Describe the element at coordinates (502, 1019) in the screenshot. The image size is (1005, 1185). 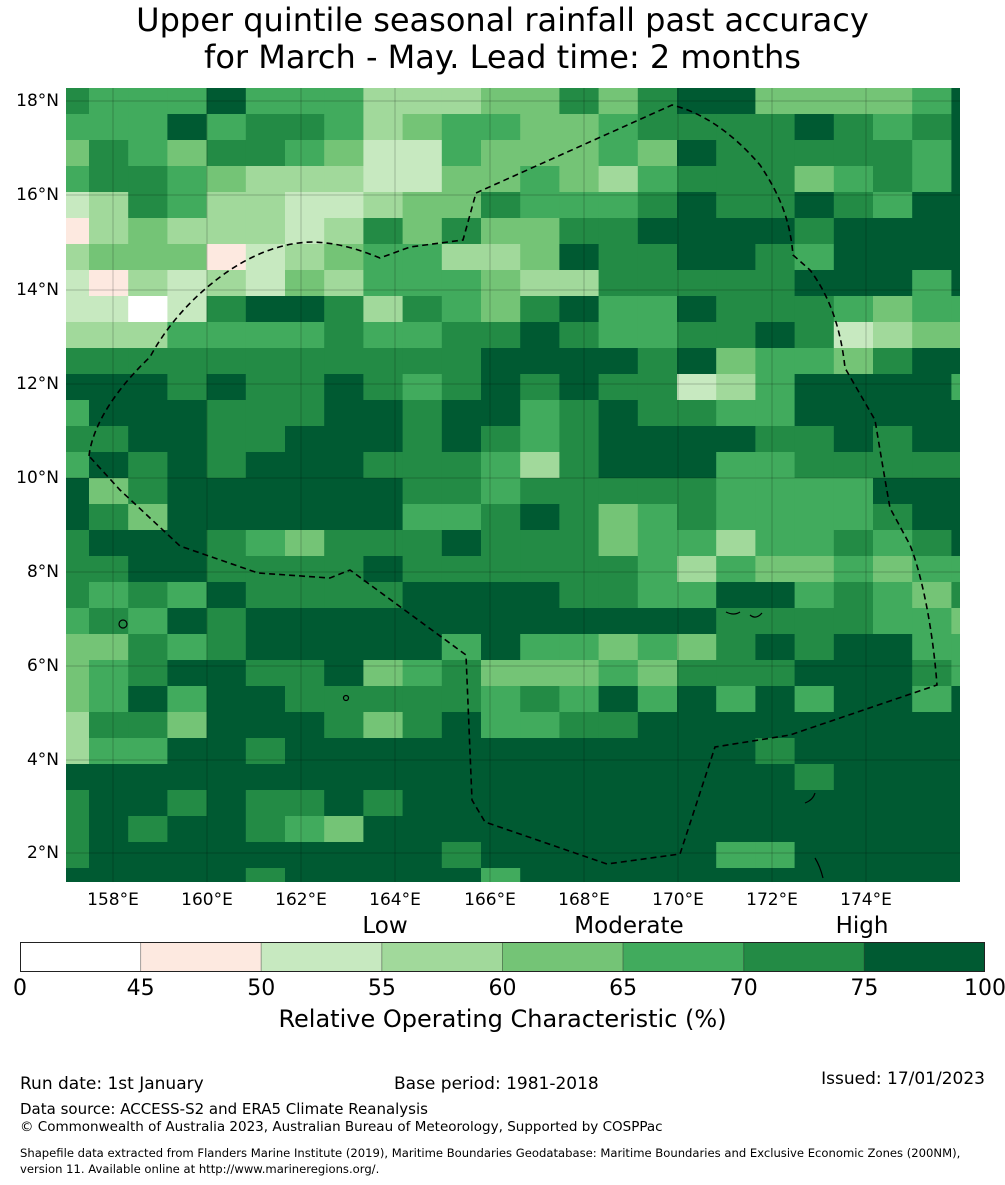
I see `colorbar-label: Relative Operating Characteristic (%)` at that location.